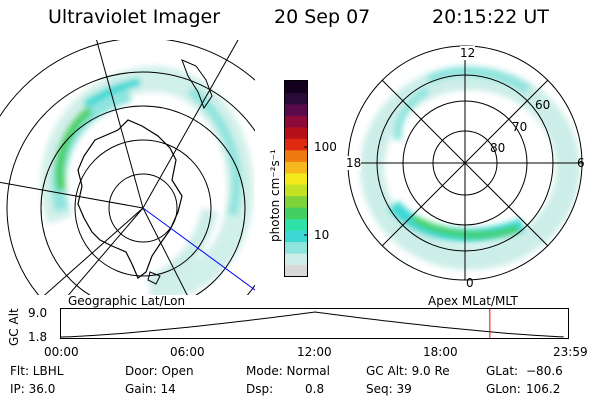 This screenshot has width=600, height=400. Describe the element at coordinates (470, 283) in the screenshot. I see `apex-mlt-label-0: 0` at that location.